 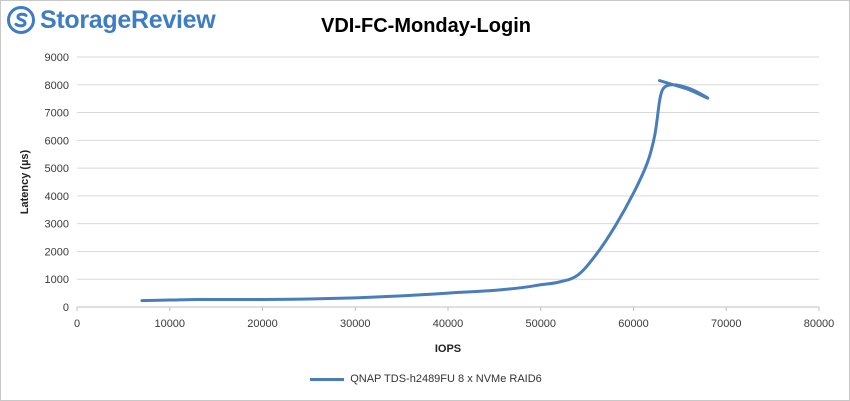 I want to click on x-tick-label: 20000, so click(x=262, y=324).